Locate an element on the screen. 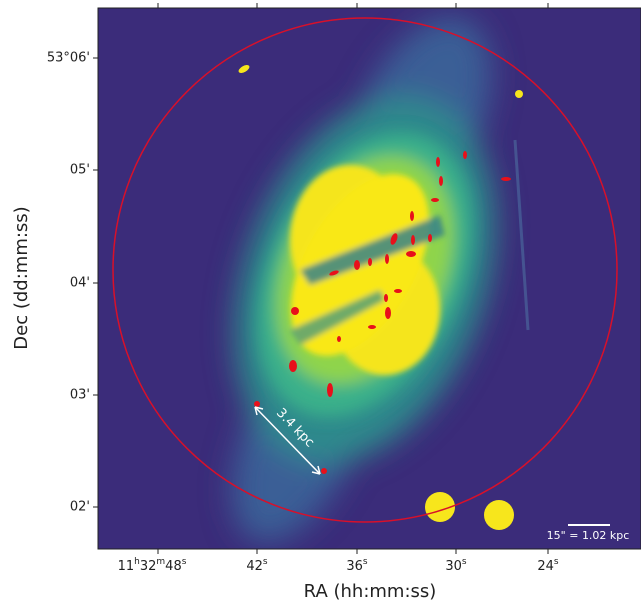 This screenshot has width=641, height=608. x-tick-label: 42s is located at coordinates (257, 565).